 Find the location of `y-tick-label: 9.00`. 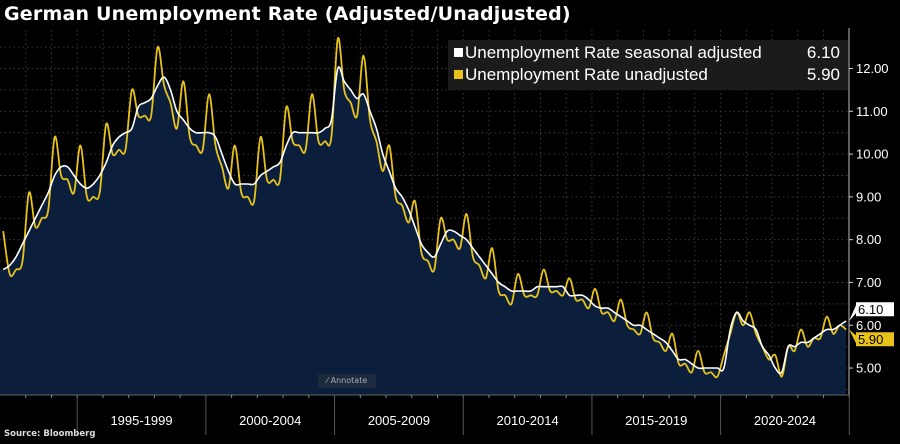

y-tick-label: 9.00 is located at coordinates (868, 196).